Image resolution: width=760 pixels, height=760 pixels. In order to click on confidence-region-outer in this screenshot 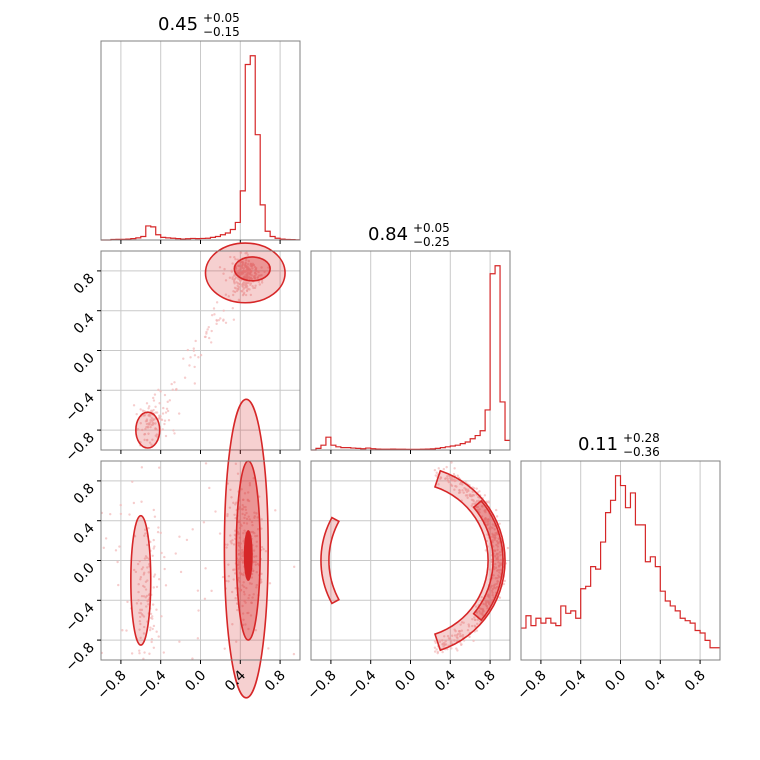, I will do `click(141, 580)`.